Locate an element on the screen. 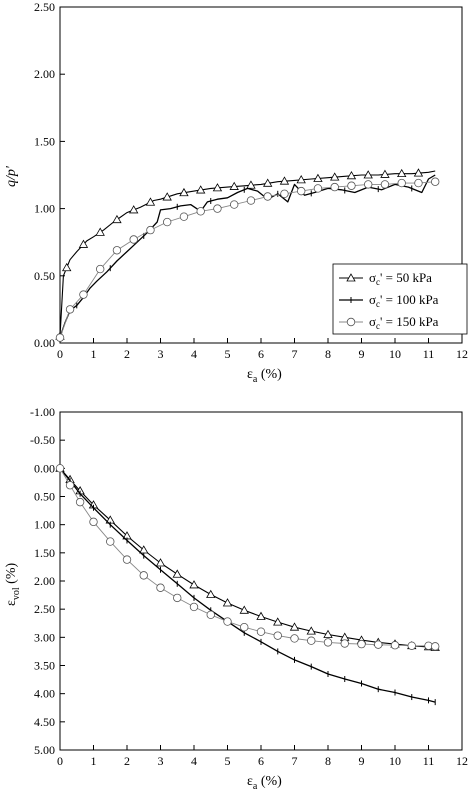  y-tick-label: 0.00 is located at coordinates (44, 343).